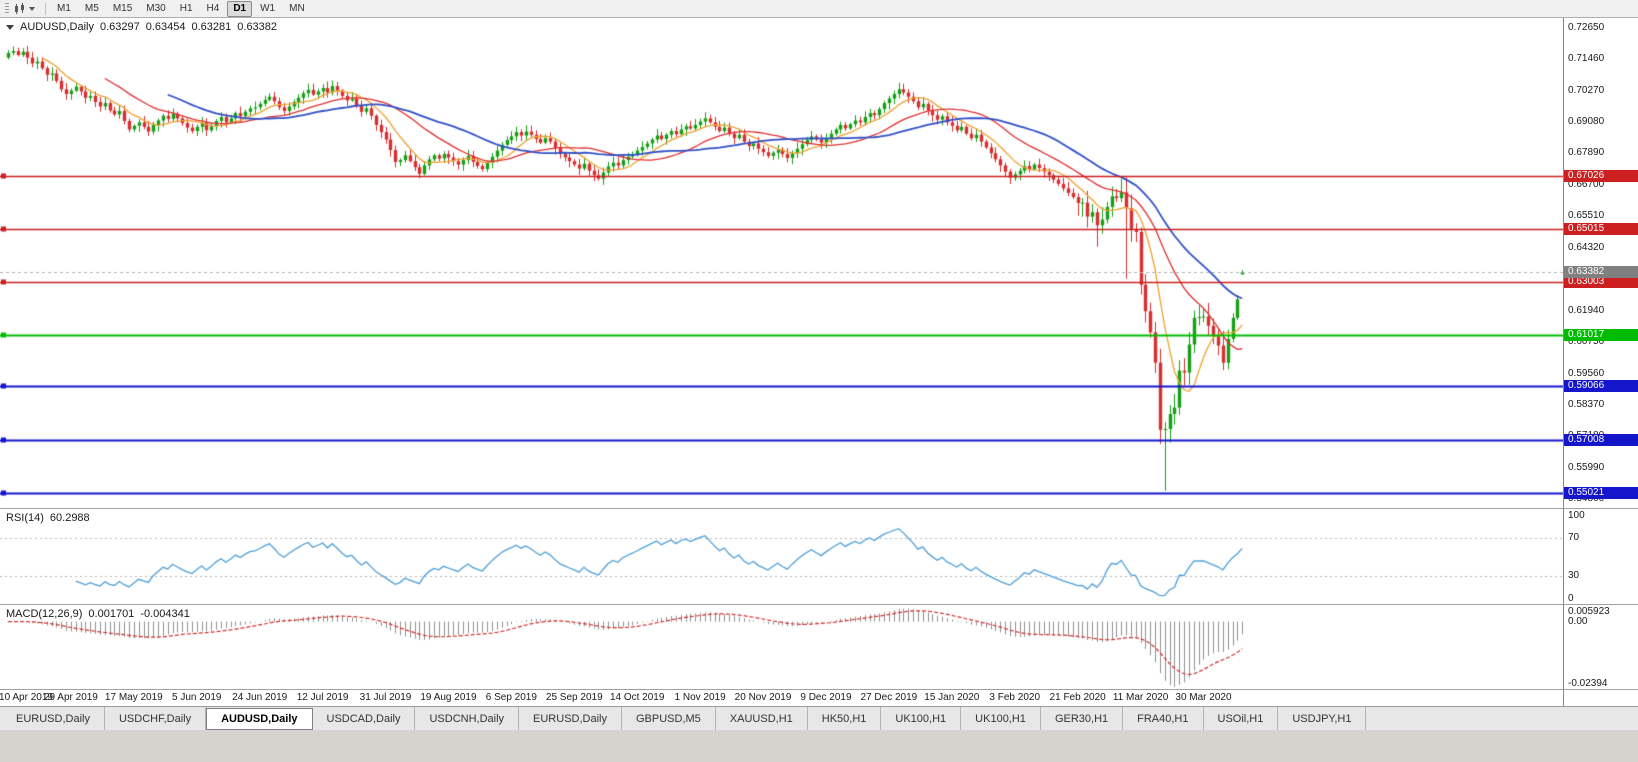  Describe the element at coordinates (448, 697) in the screenshot. I see `date-axis-label: 19 Aug 2019` at that location.